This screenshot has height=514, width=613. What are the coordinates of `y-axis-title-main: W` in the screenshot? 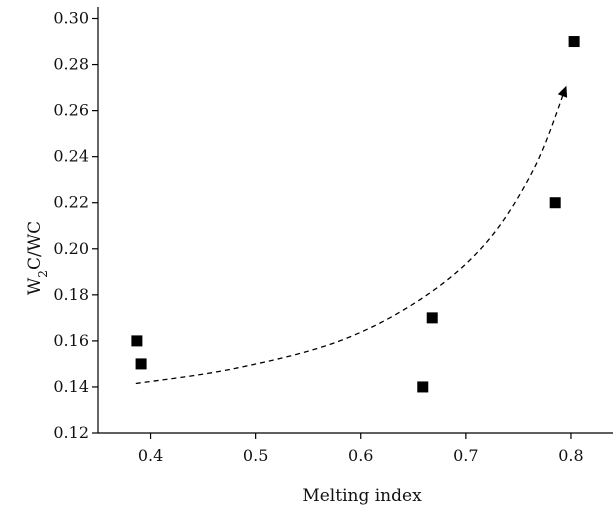 It's located at (35, 286).